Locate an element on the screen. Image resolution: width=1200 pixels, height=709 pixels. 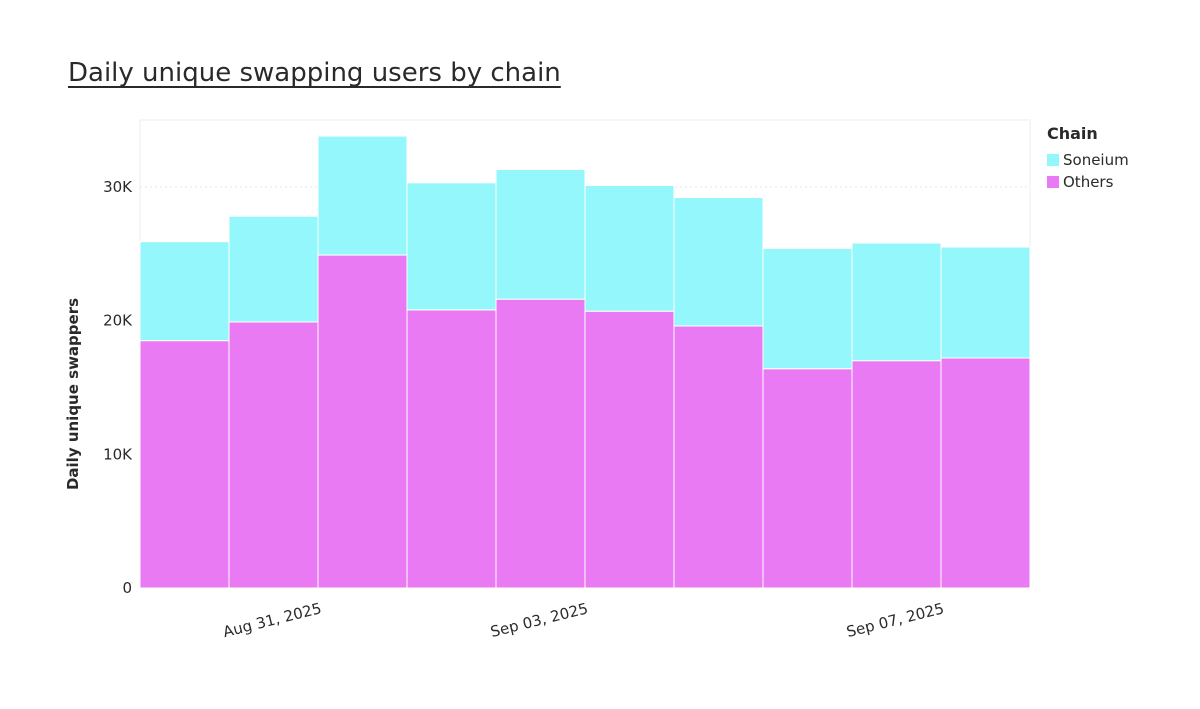
legend-item-others: Others is located at coordinates (1088, 182).